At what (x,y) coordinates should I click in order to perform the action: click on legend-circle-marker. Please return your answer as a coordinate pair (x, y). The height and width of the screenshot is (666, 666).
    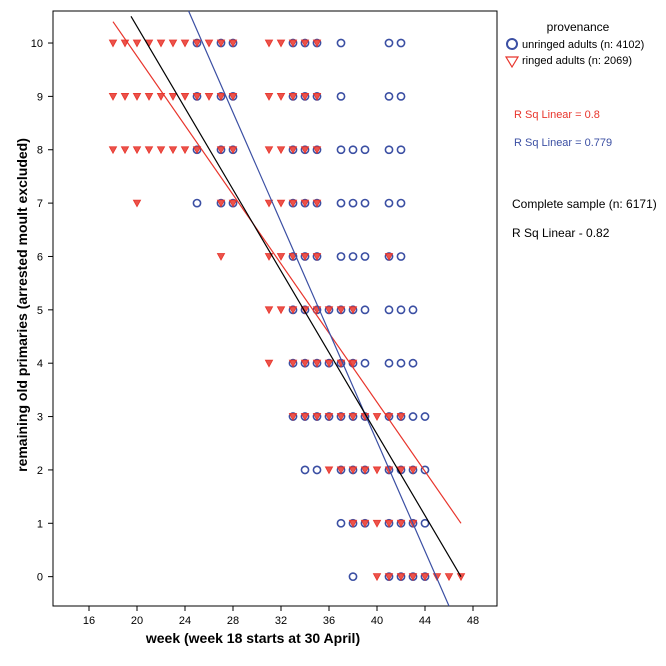
    Looking at the image, I should click on (512, 44).